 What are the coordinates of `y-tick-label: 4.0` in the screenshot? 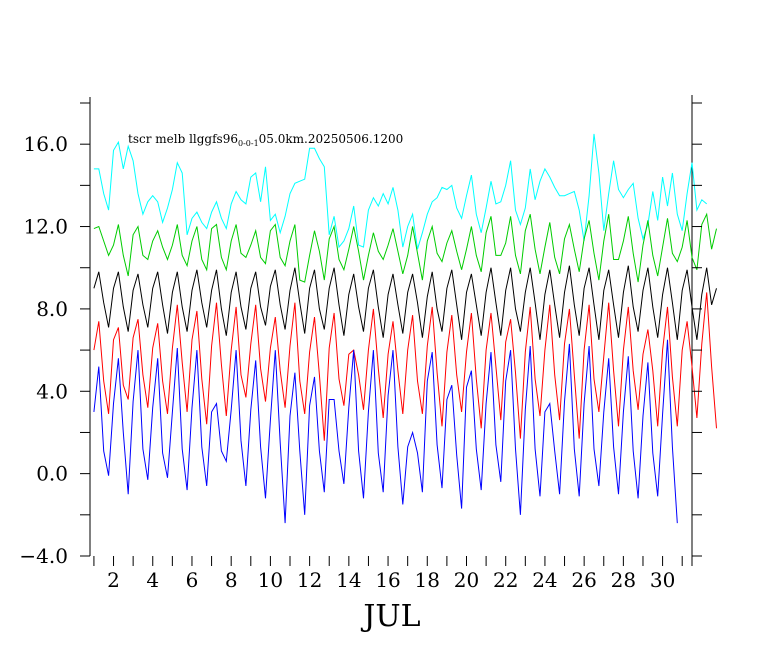 It's located at (52, 391).